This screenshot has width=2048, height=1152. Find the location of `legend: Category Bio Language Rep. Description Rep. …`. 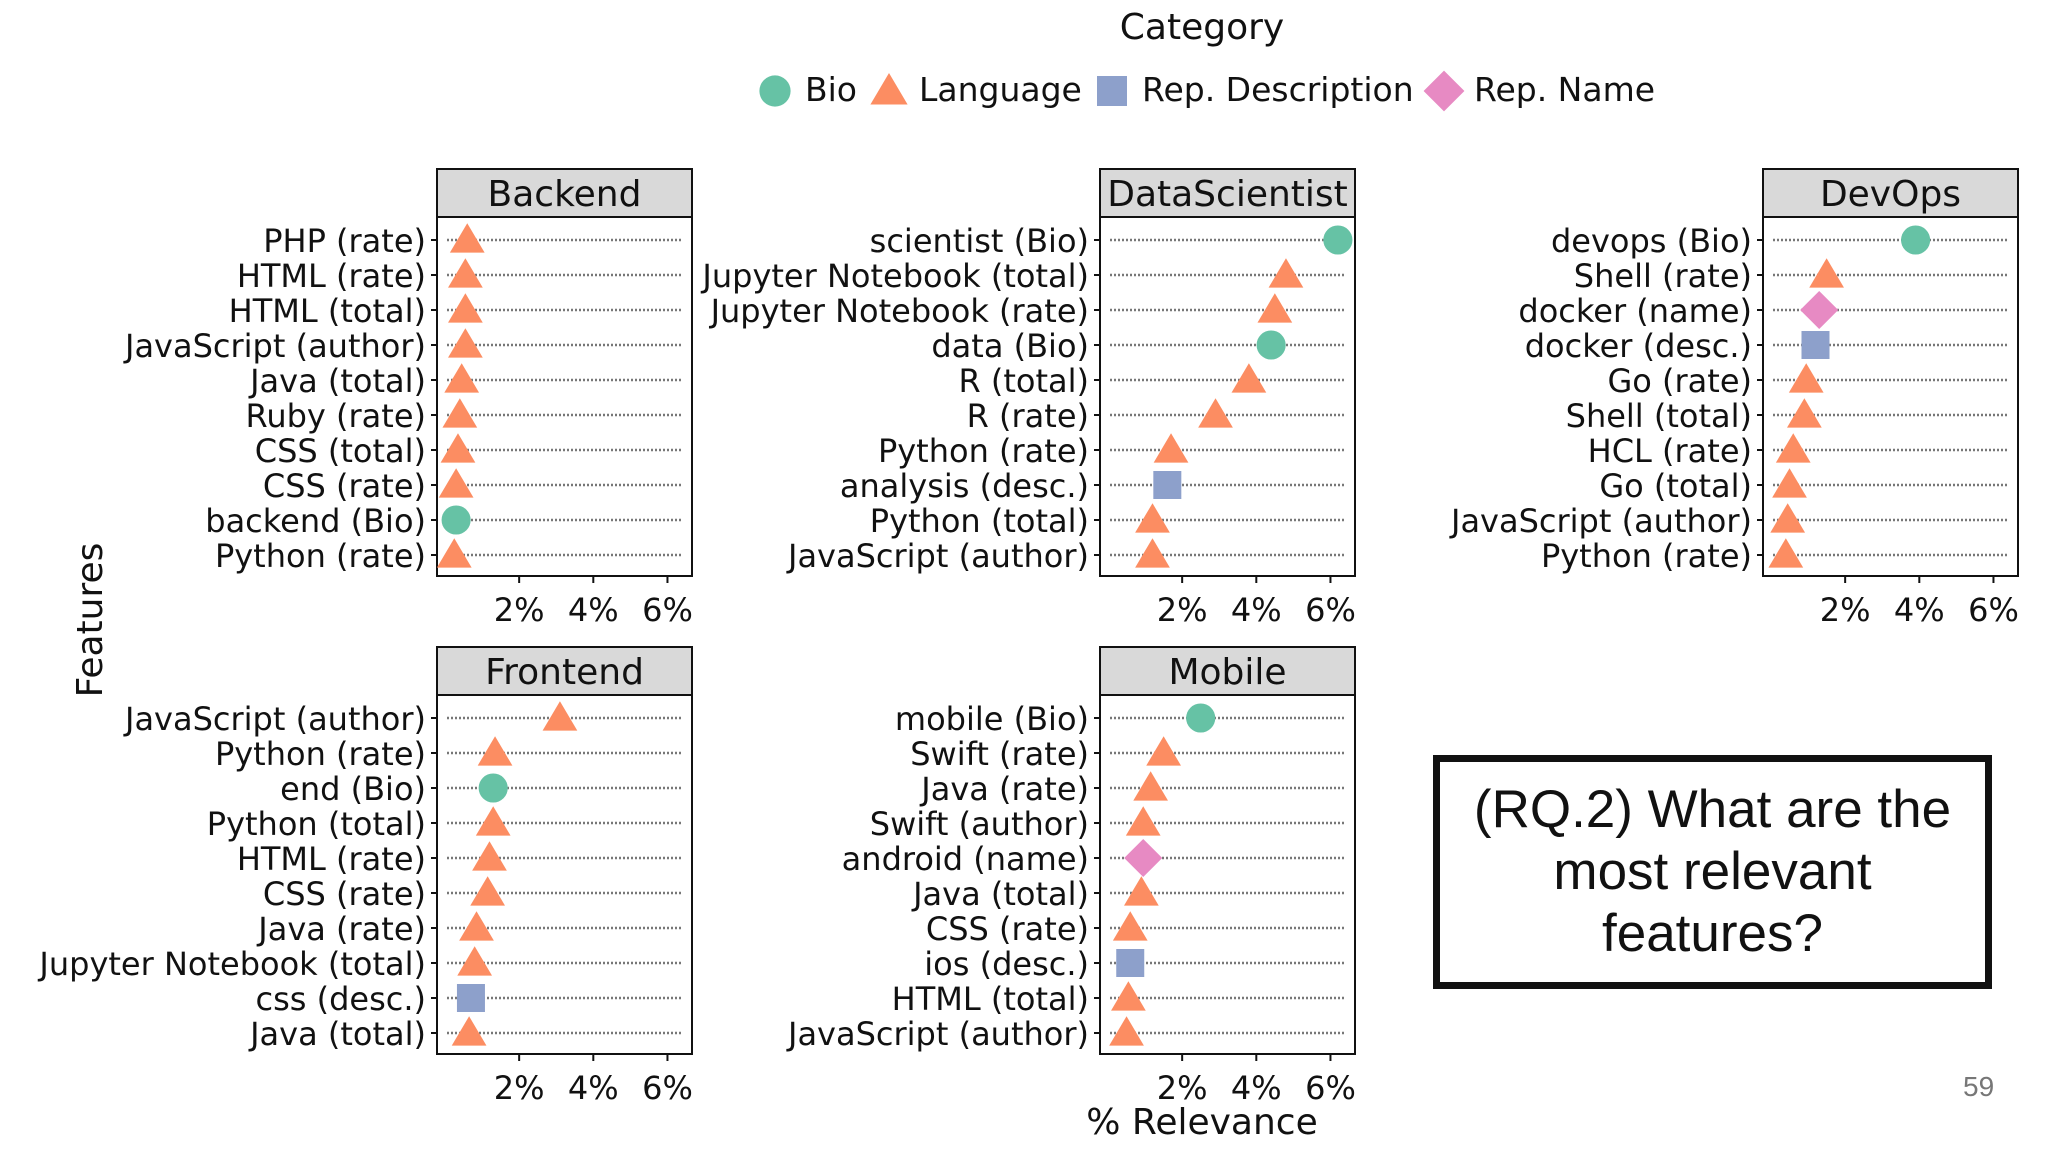

legend: Category Bio Language Rep. Description Rep. … is located at coordinates (1207, 59).